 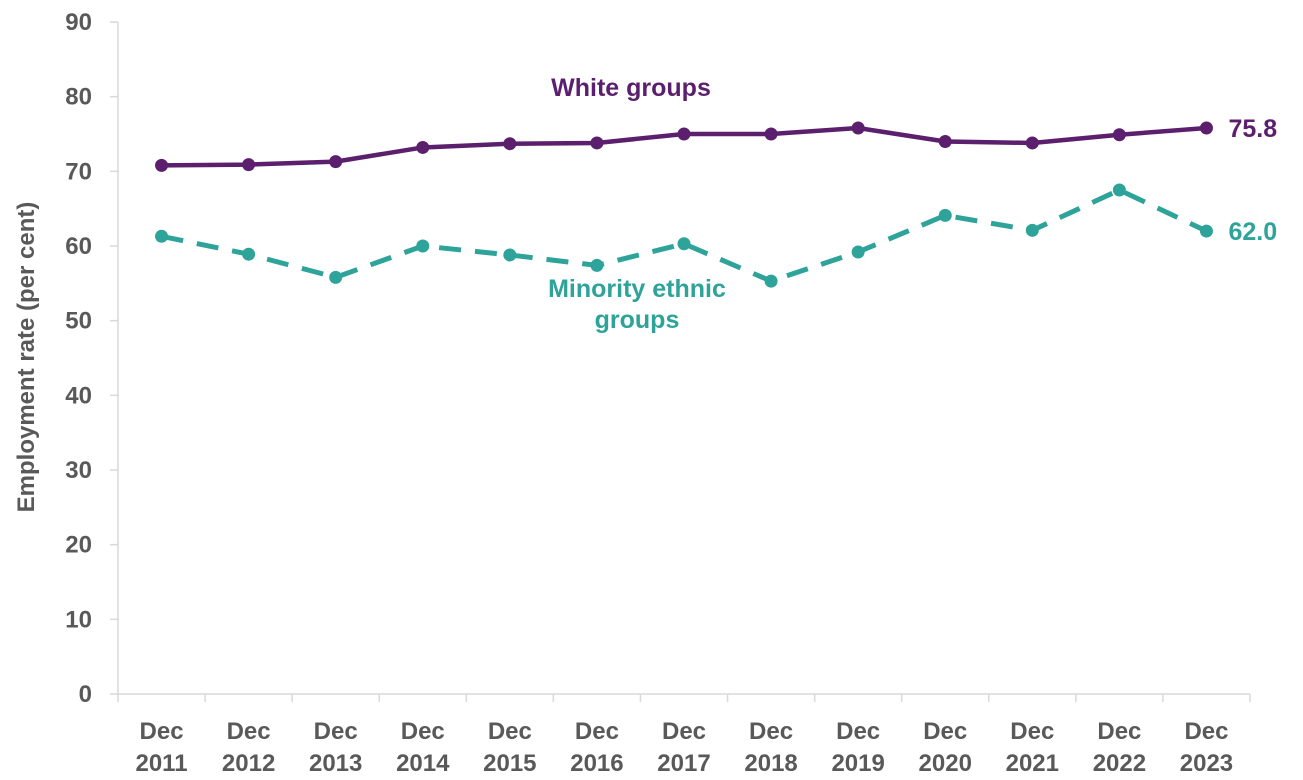 What do you see at coordinates (78, 470) in the screenshot?
I see `y-tick-label: 30` at bounding box center [78, 470].